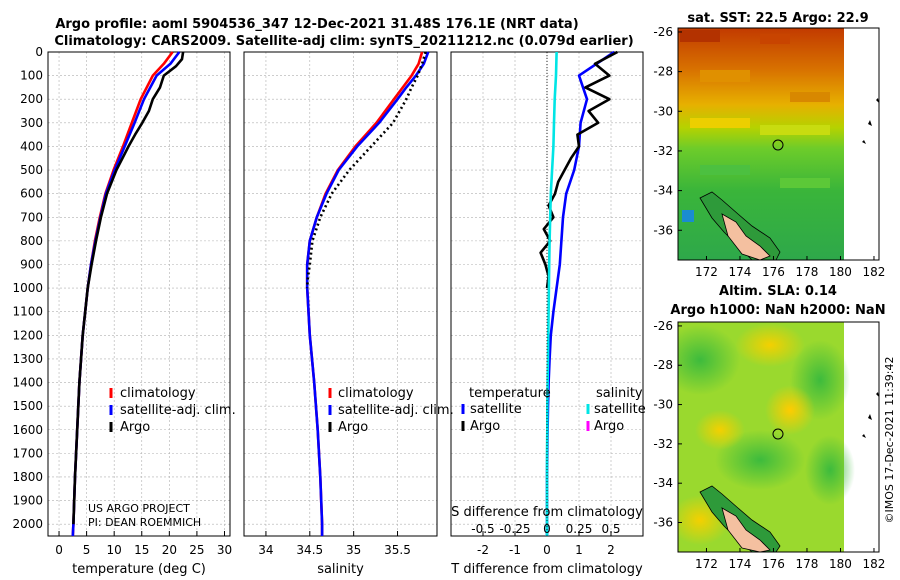 Image resolution: width=900 pixels, height=580 pixels. What do you see at coordinates (397, 550) in the screenshot?
I see `x-tick-label: 35.5` at bounding box center [397, 550].